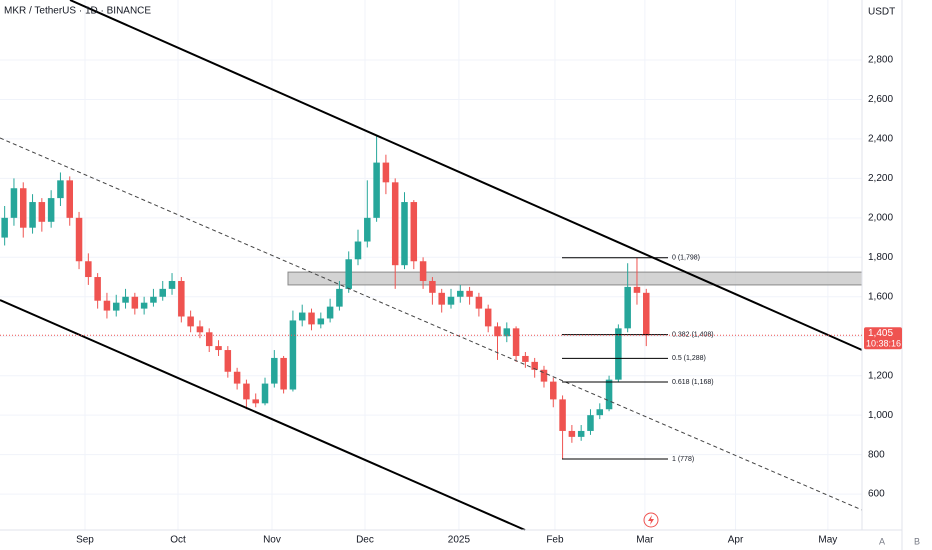 This screenshot has width=932, height=550. Describe the element at coordinates (683, 459) in the screenshot. I see `fib-label: 1 (778)` at that location.